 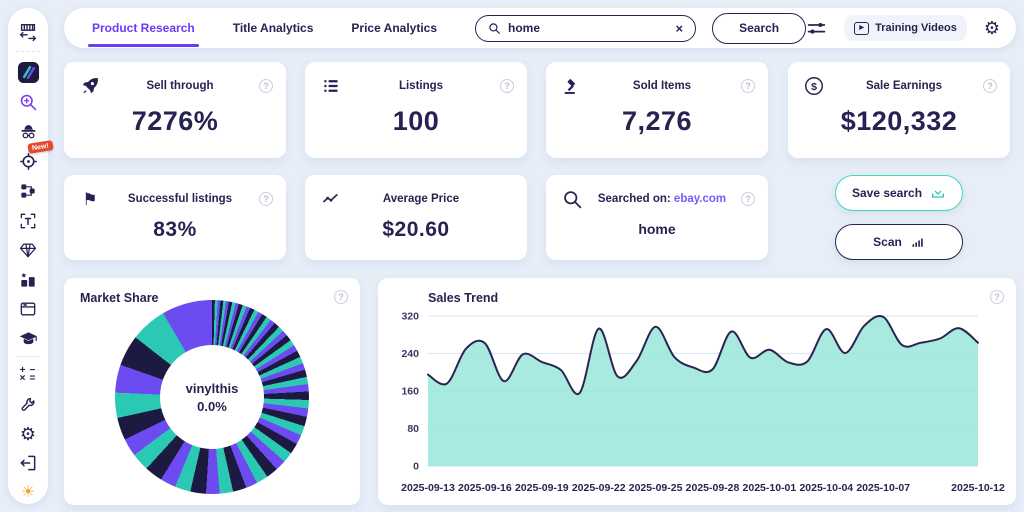 What do you see at coordinates (713, 488) in the screenshot?
I see `svg-text: 2025-09-28` at bounding box center [713, 488].